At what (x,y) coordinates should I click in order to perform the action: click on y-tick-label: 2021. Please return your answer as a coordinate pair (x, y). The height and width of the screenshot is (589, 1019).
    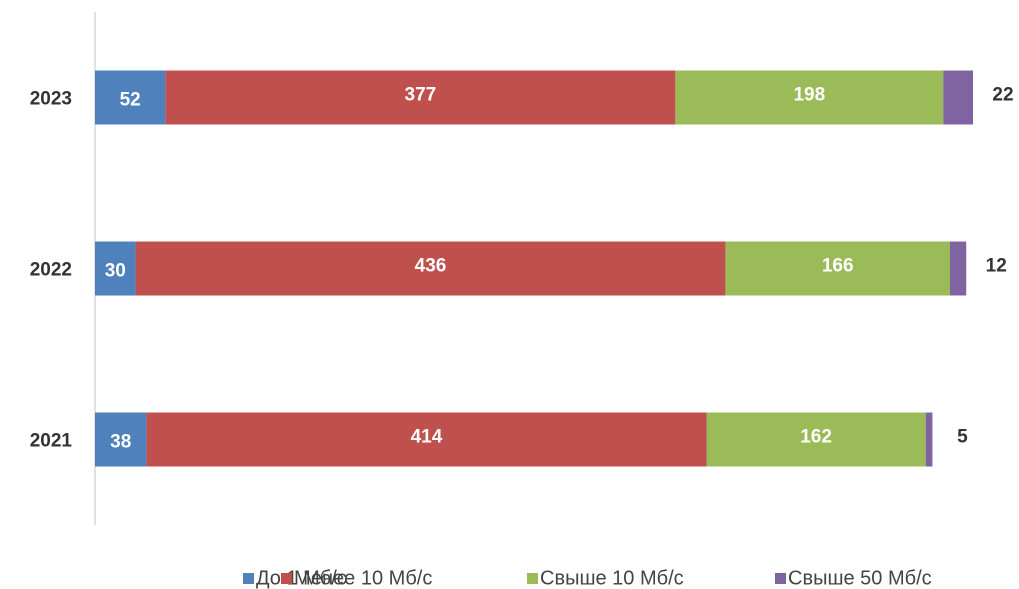
    Looking at the image, I should click on (51, 441).